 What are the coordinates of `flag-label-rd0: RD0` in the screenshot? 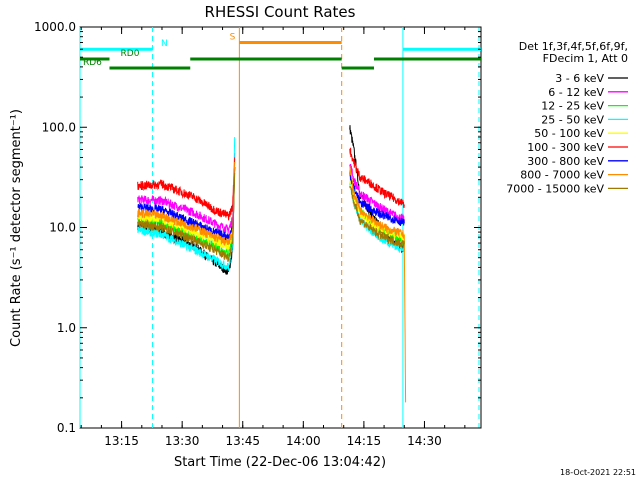 It's located at (130, 54).